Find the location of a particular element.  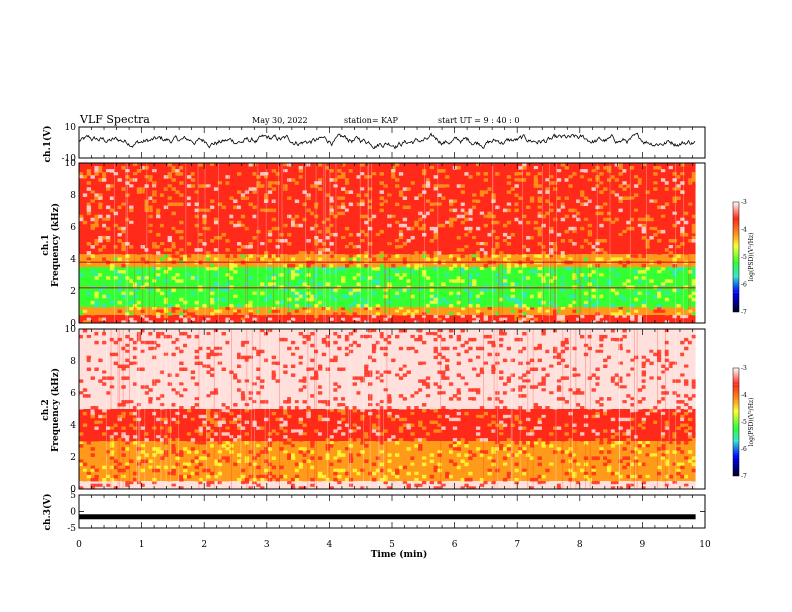

ch2-frequency-tick-label: 4 is located at coordinates (73, 426).